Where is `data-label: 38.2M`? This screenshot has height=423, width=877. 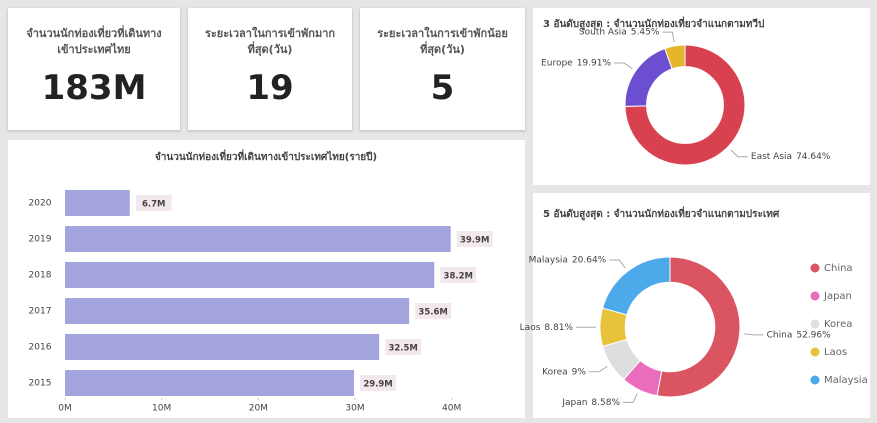 data-label: 38.2M is located at coordinates (458, 277).